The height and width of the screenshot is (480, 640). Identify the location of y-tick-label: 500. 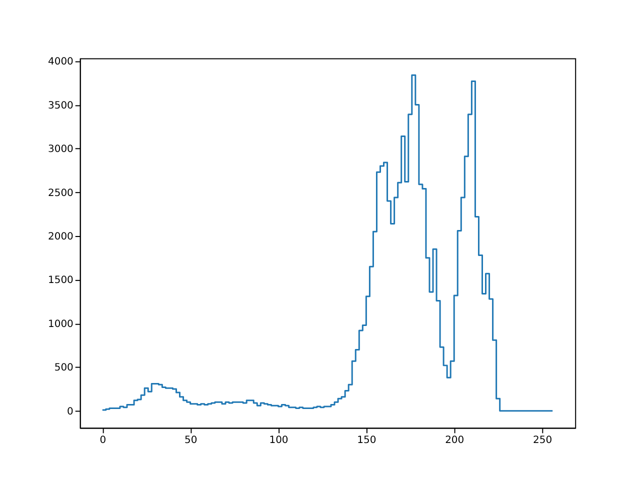
(64, 368).